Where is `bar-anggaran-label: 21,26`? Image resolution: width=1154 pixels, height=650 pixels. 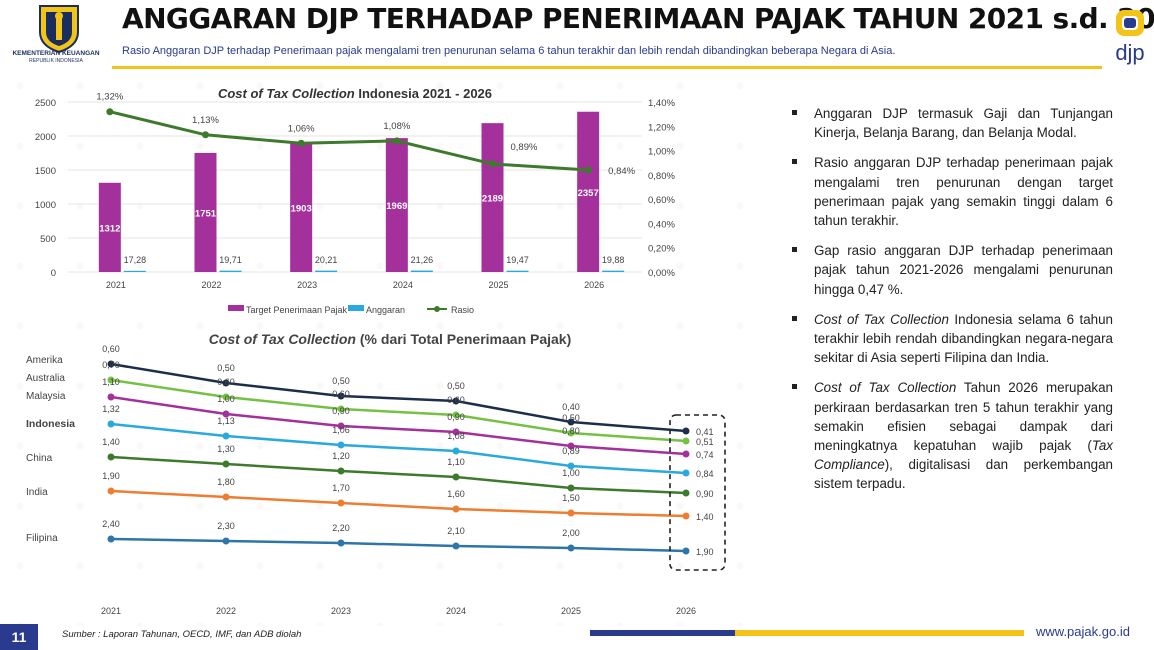
bar-anggaran-label: 21,26 is located at coordinates (422, 260).